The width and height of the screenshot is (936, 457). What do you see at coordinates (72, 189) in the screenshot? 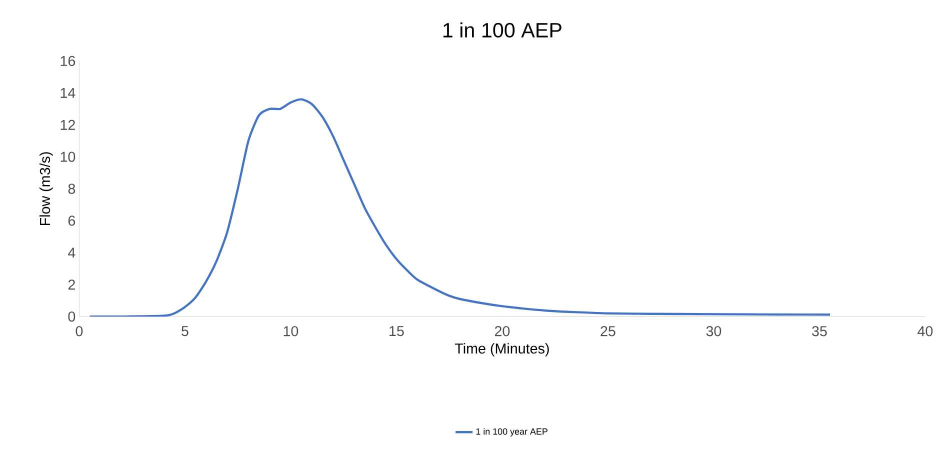
I see `y-tick-label: 8` at bounding box center [72, 189].